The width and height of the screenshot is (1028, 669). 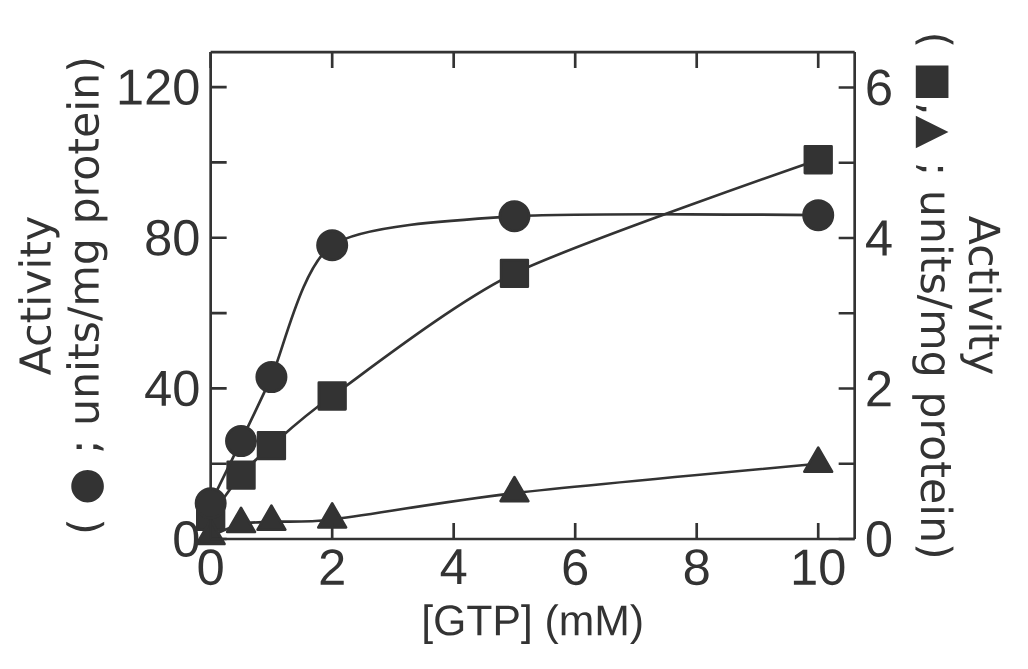 What do you see at coordinates (575, 567) in the screenshot?
I see `x-tick-label: 6` at bounding box center [575, 567].